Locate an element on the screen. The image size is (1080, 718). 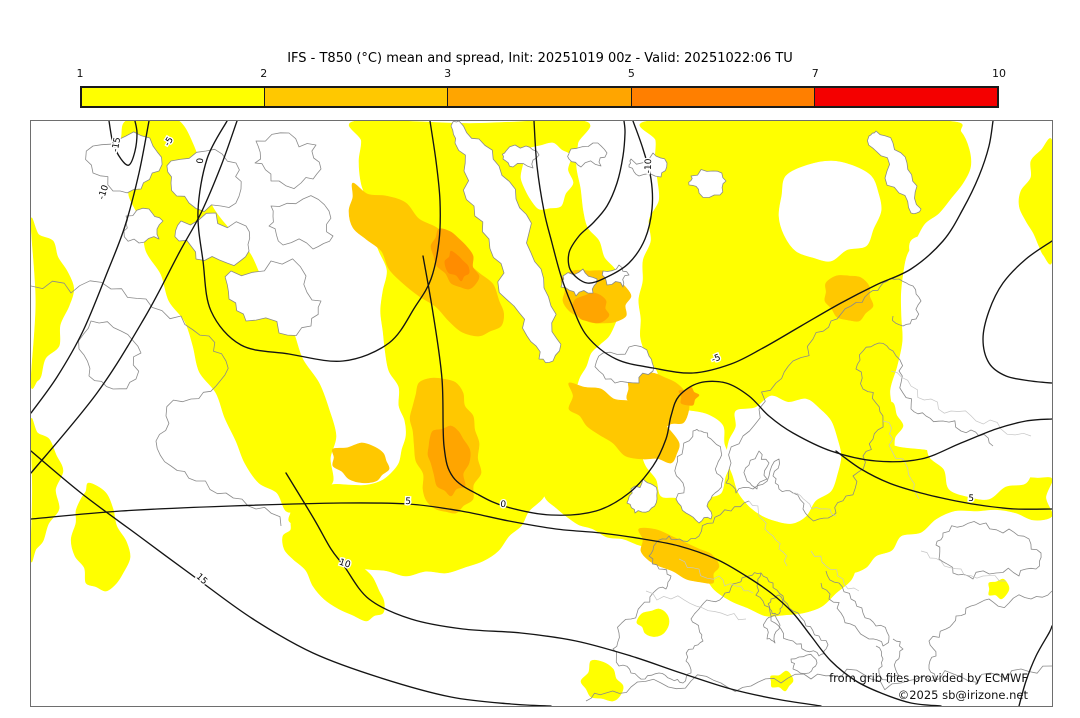
colorbar is located at coordinates (539, 97).